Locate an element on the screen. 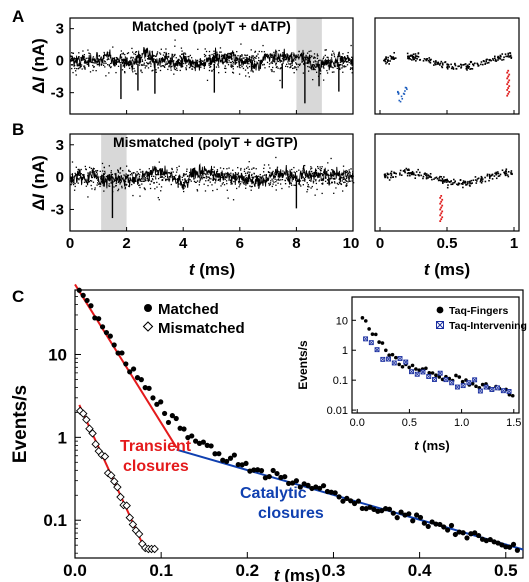  inset-x-ticks: 0.0 0.5 1.0 1.5 is located at coordinates (435, 419).